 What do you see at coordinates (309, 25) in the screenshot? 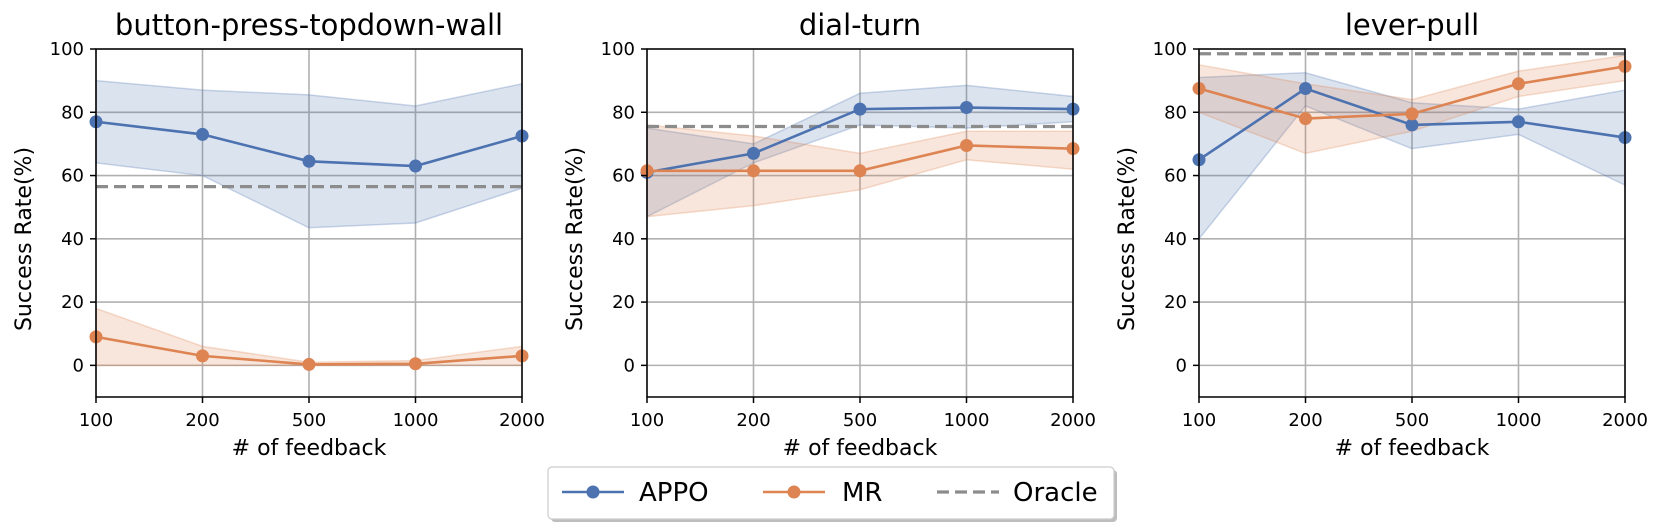
I see `panel-title: button-press-topdown-wall` at bounding box center [309, 25].